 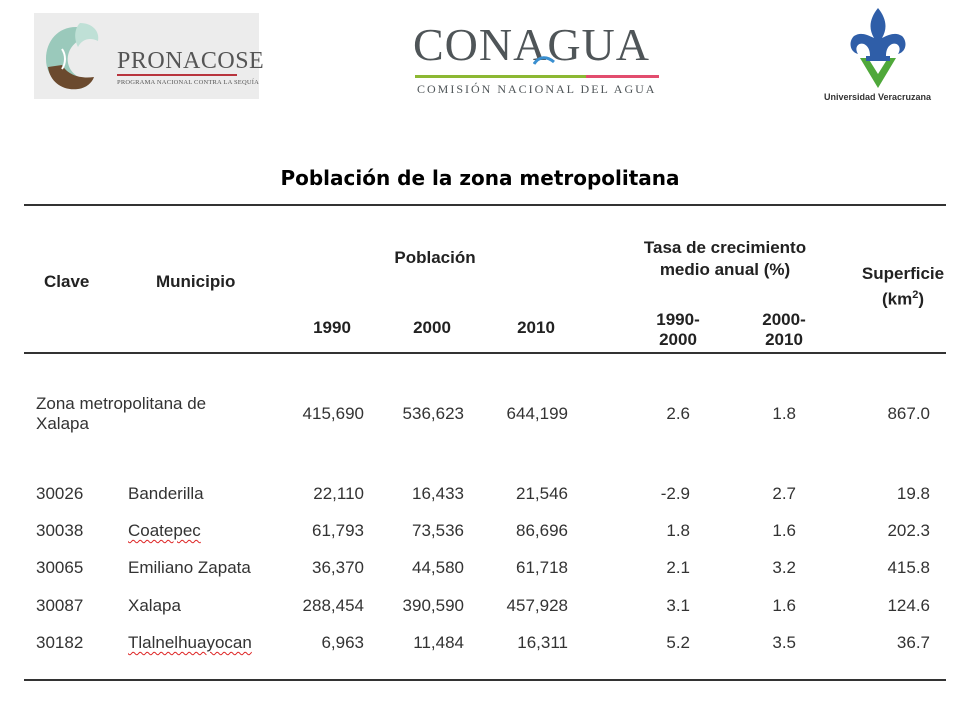 What do you see at coordinates (903, 299) in the screenshot?
I see `header-superficie-line2: (km2)` at bounding box center [903, 299].